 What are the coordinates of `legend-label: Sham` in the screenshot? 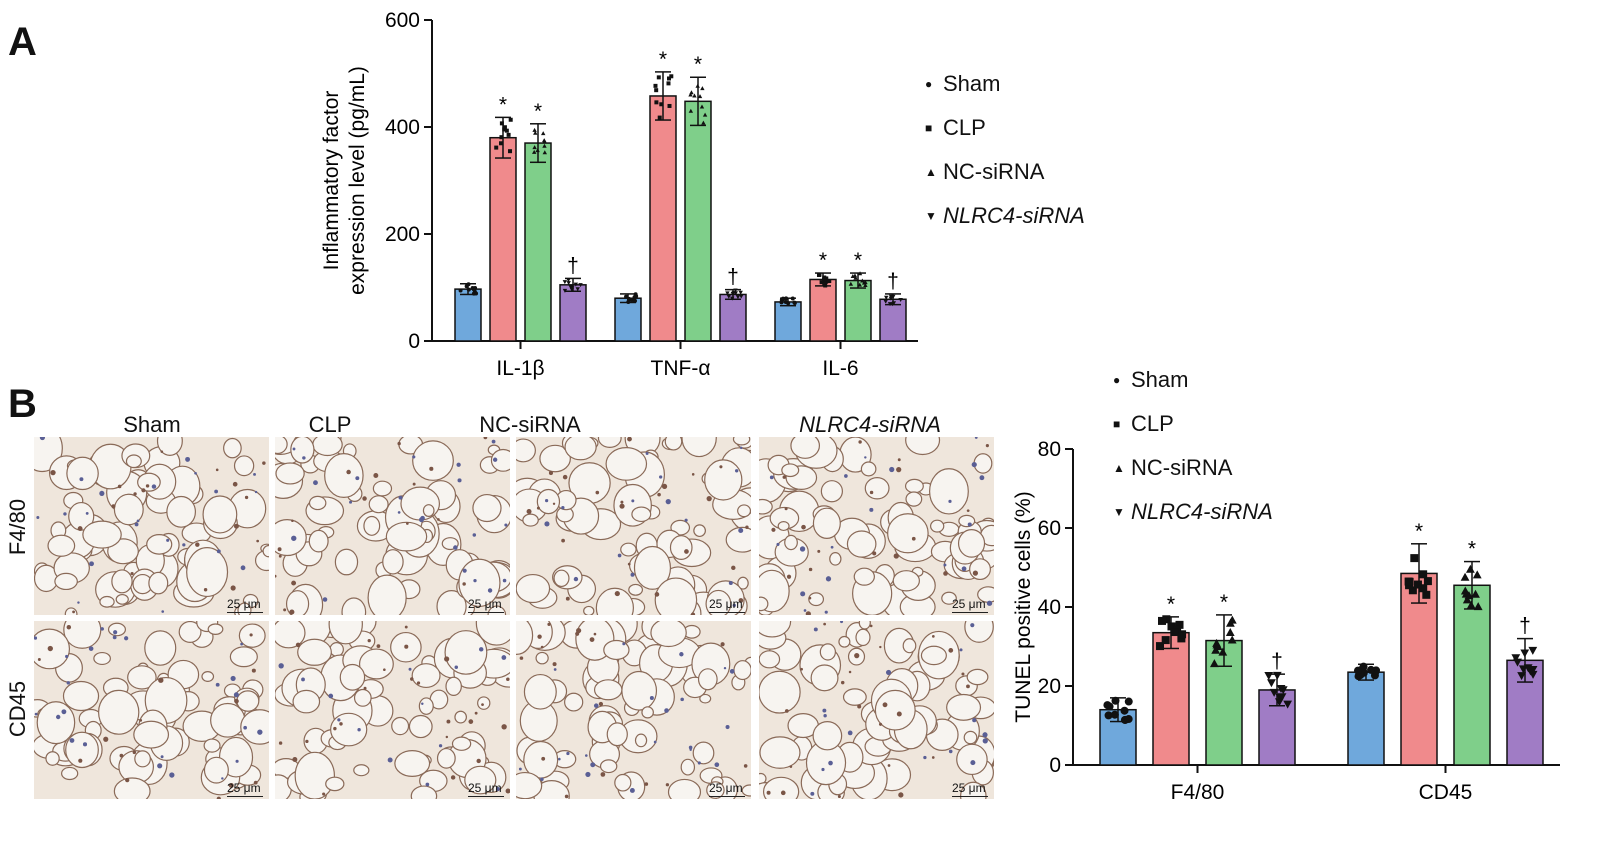 It's located at (1160, 379).